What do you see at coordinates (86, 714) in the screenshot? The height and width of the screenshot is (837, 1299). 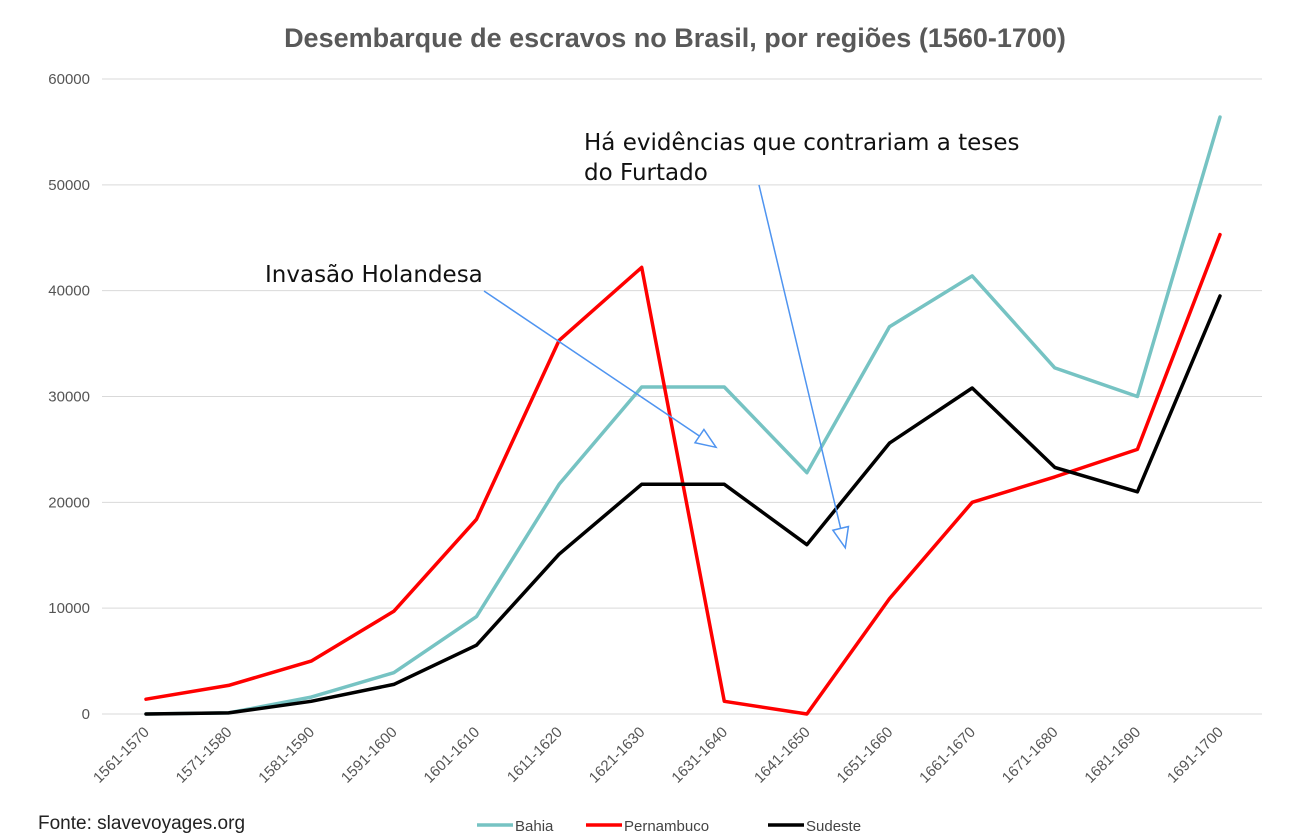 I see `y-tick-label: 0` at bounding box center [86, 714].